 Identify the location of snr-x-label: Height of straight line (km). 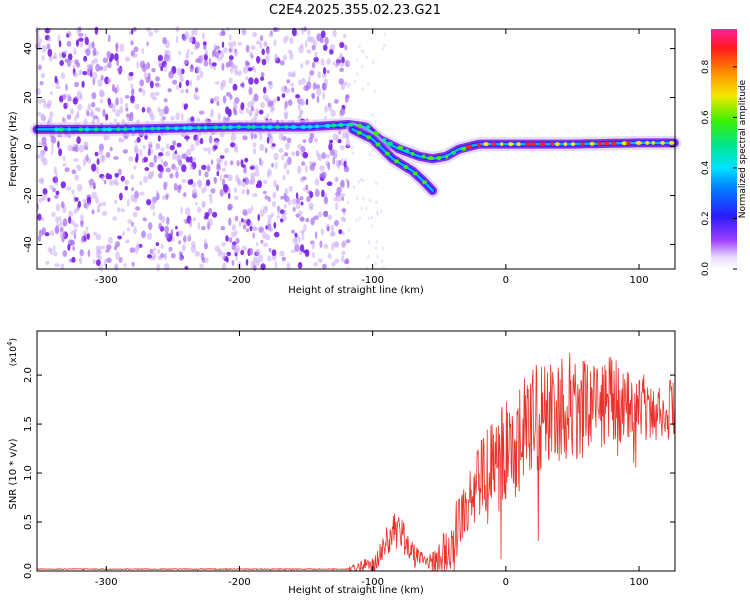
(356, 590).